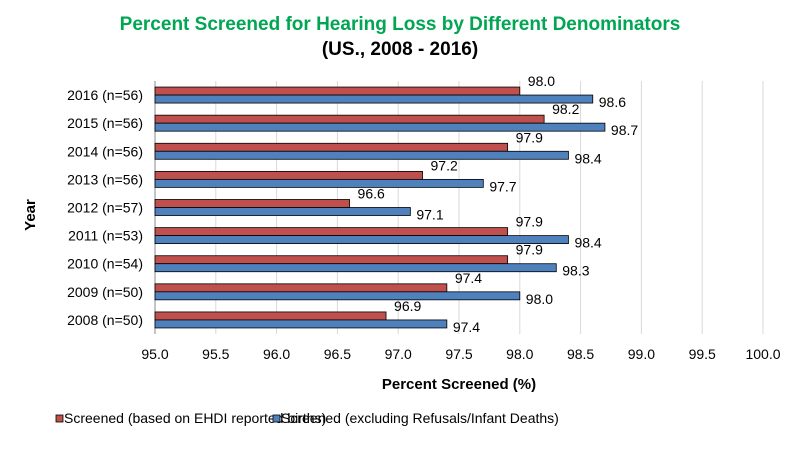 Image resolution: width=800 pixels, height=451 pixels. I want to click on y-tick-label: 2014 (n=56), so click(105, 151).